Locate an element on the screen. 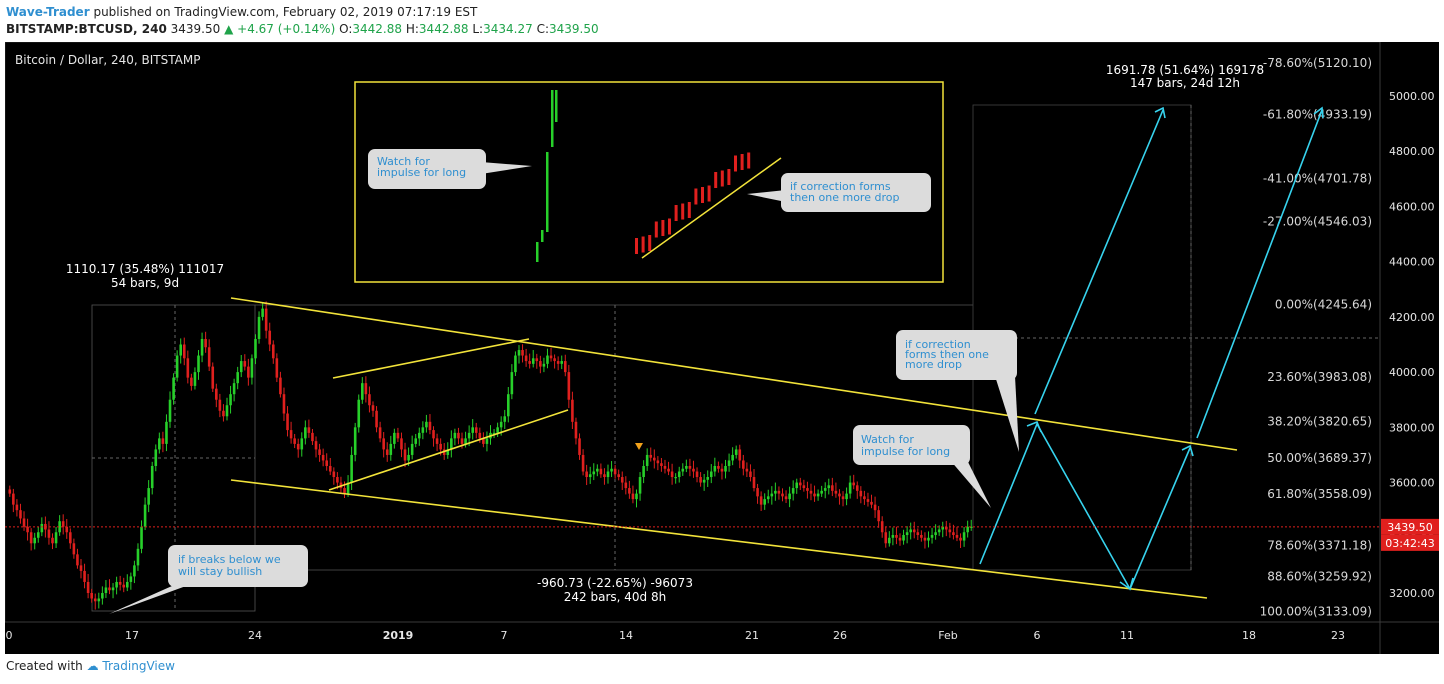  high-value: 3442.88 is located at coordinates (443, 29).